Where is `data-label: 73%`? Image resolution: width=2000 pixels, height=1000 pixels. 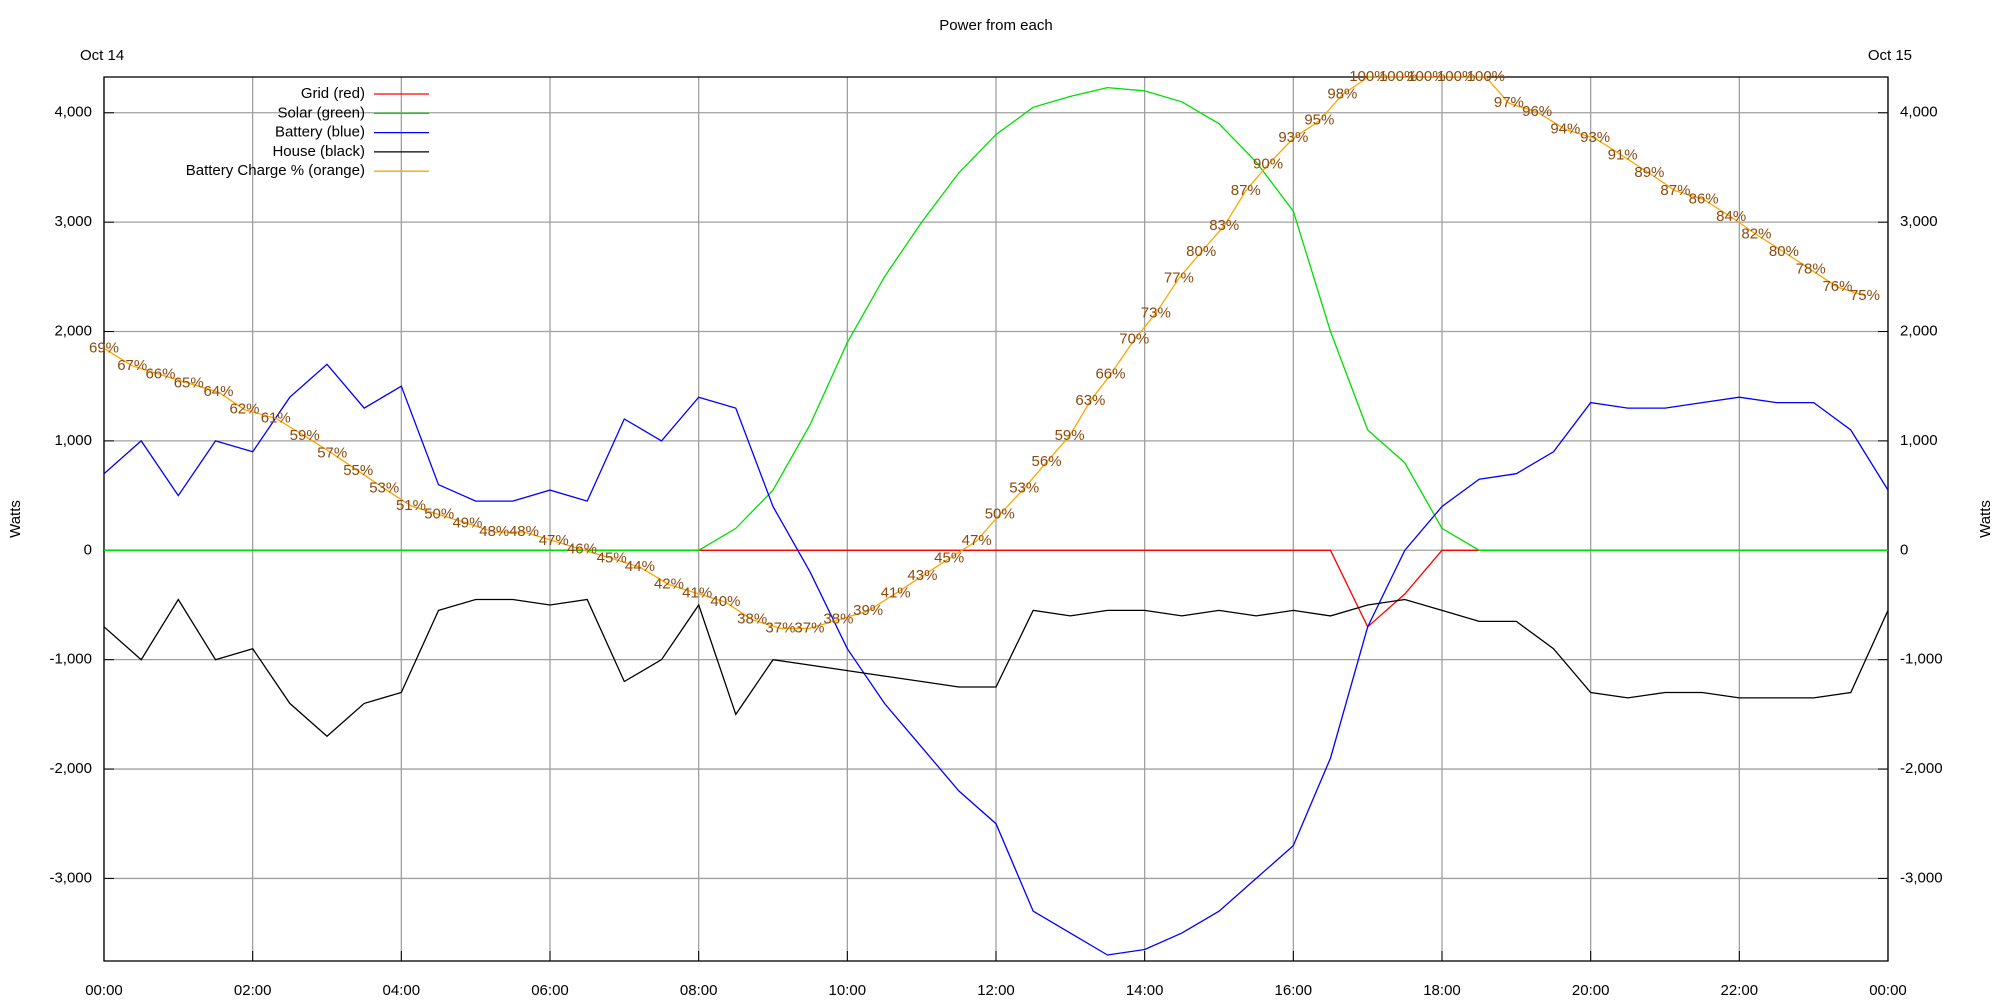
data-label: 73% is located at coordinates (1156, 312).